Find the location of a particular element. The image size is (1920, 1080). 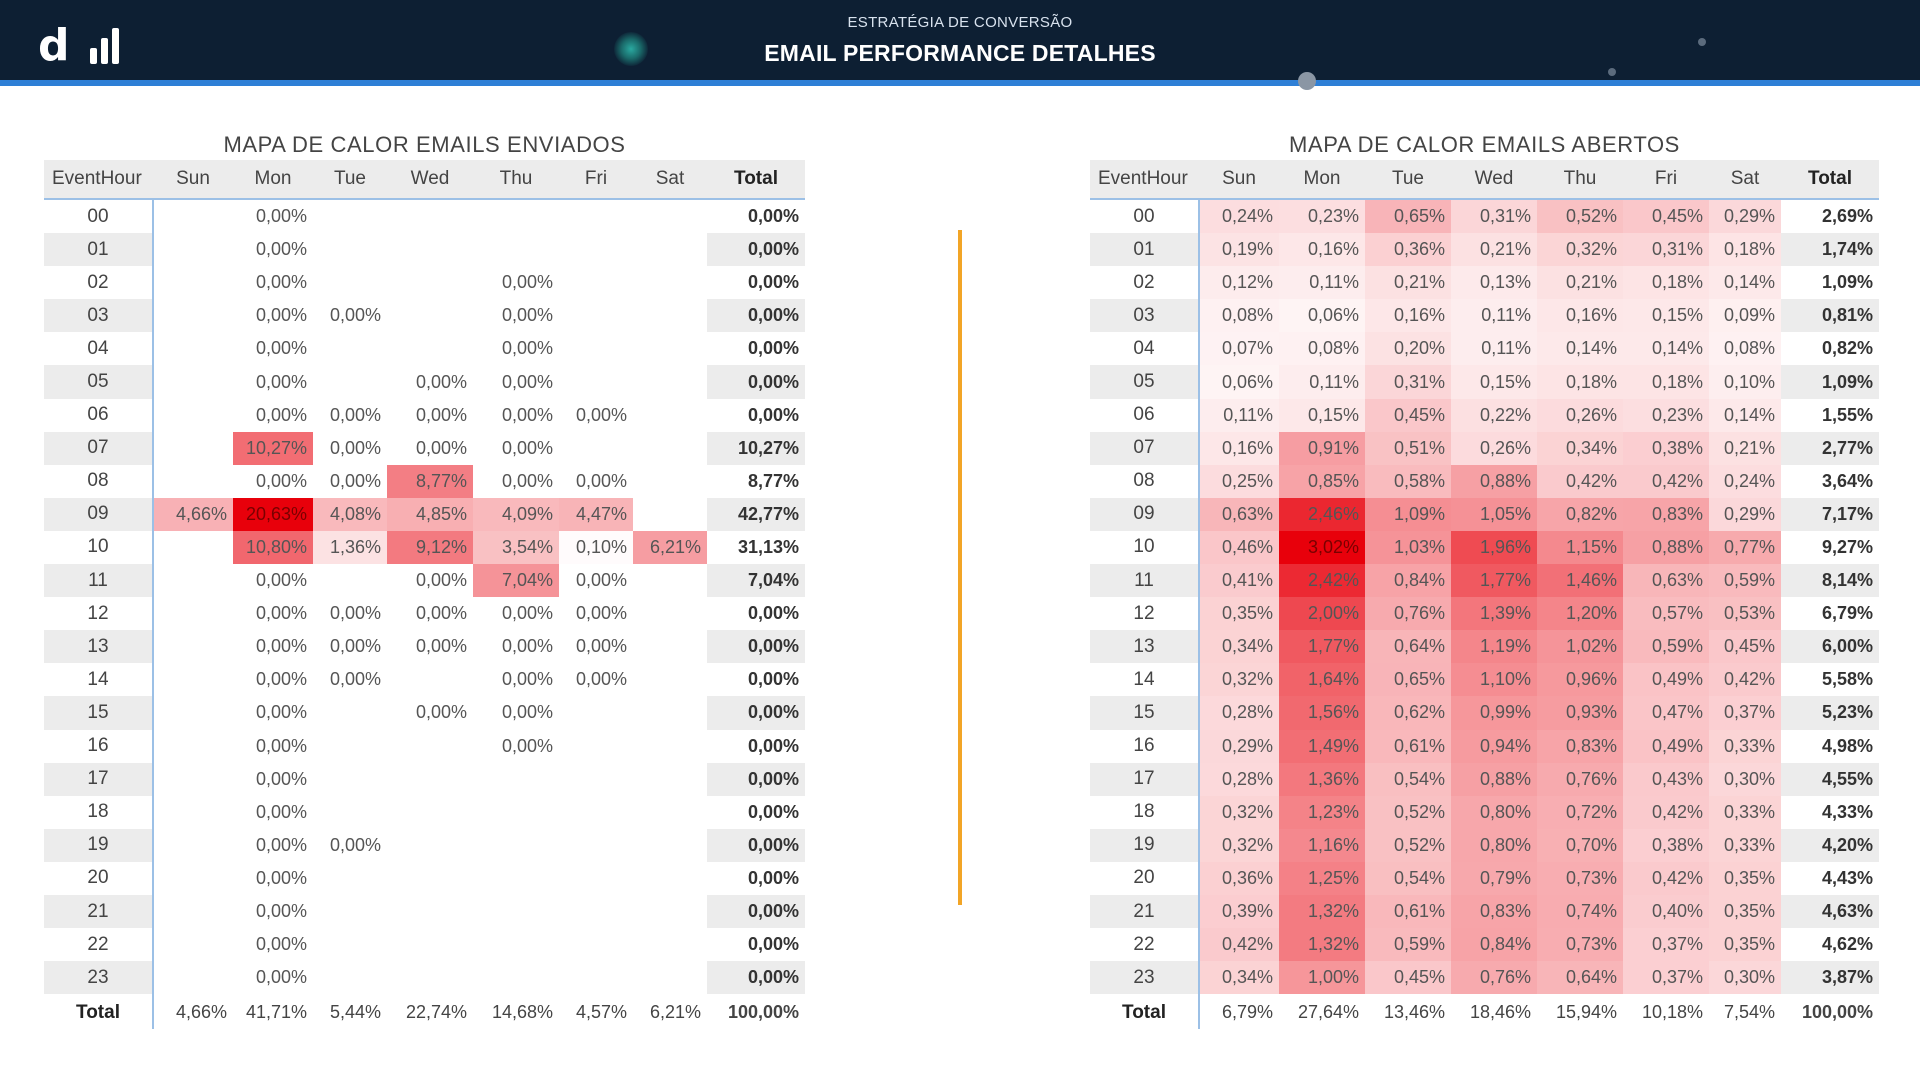

sent-col-header: Sun is located at coordinates (193, 180).